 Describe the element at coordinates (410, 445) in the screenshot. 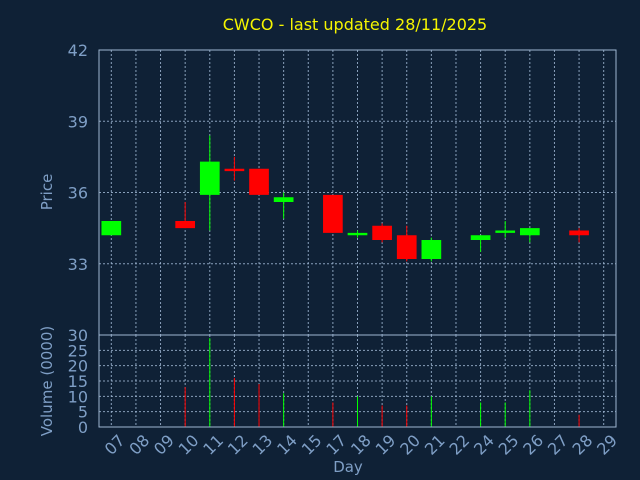

I see `x-tick-label: 20` at that location.